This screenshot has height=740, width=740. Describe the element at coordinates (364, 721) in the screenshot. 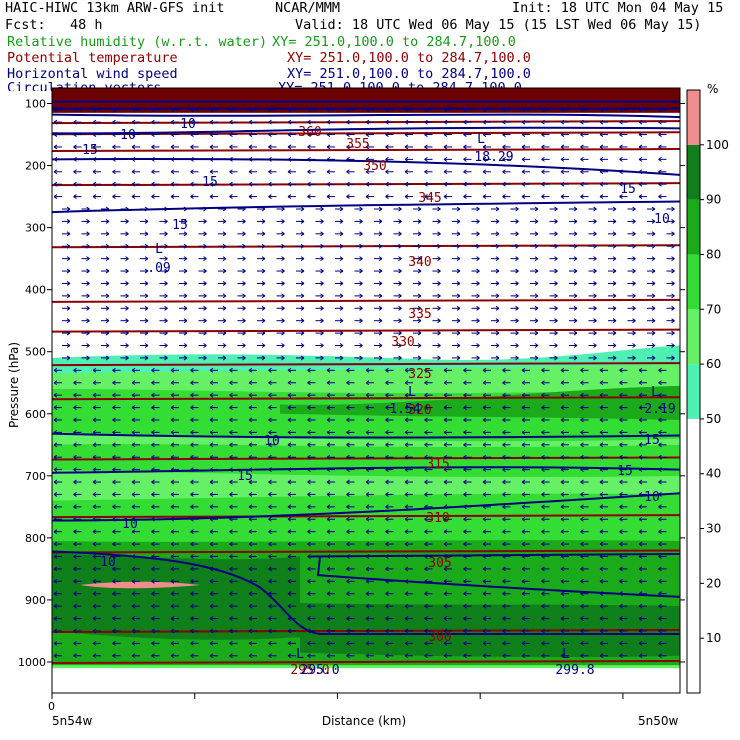

I see `x-axis-label: Distance (km)` at that location.